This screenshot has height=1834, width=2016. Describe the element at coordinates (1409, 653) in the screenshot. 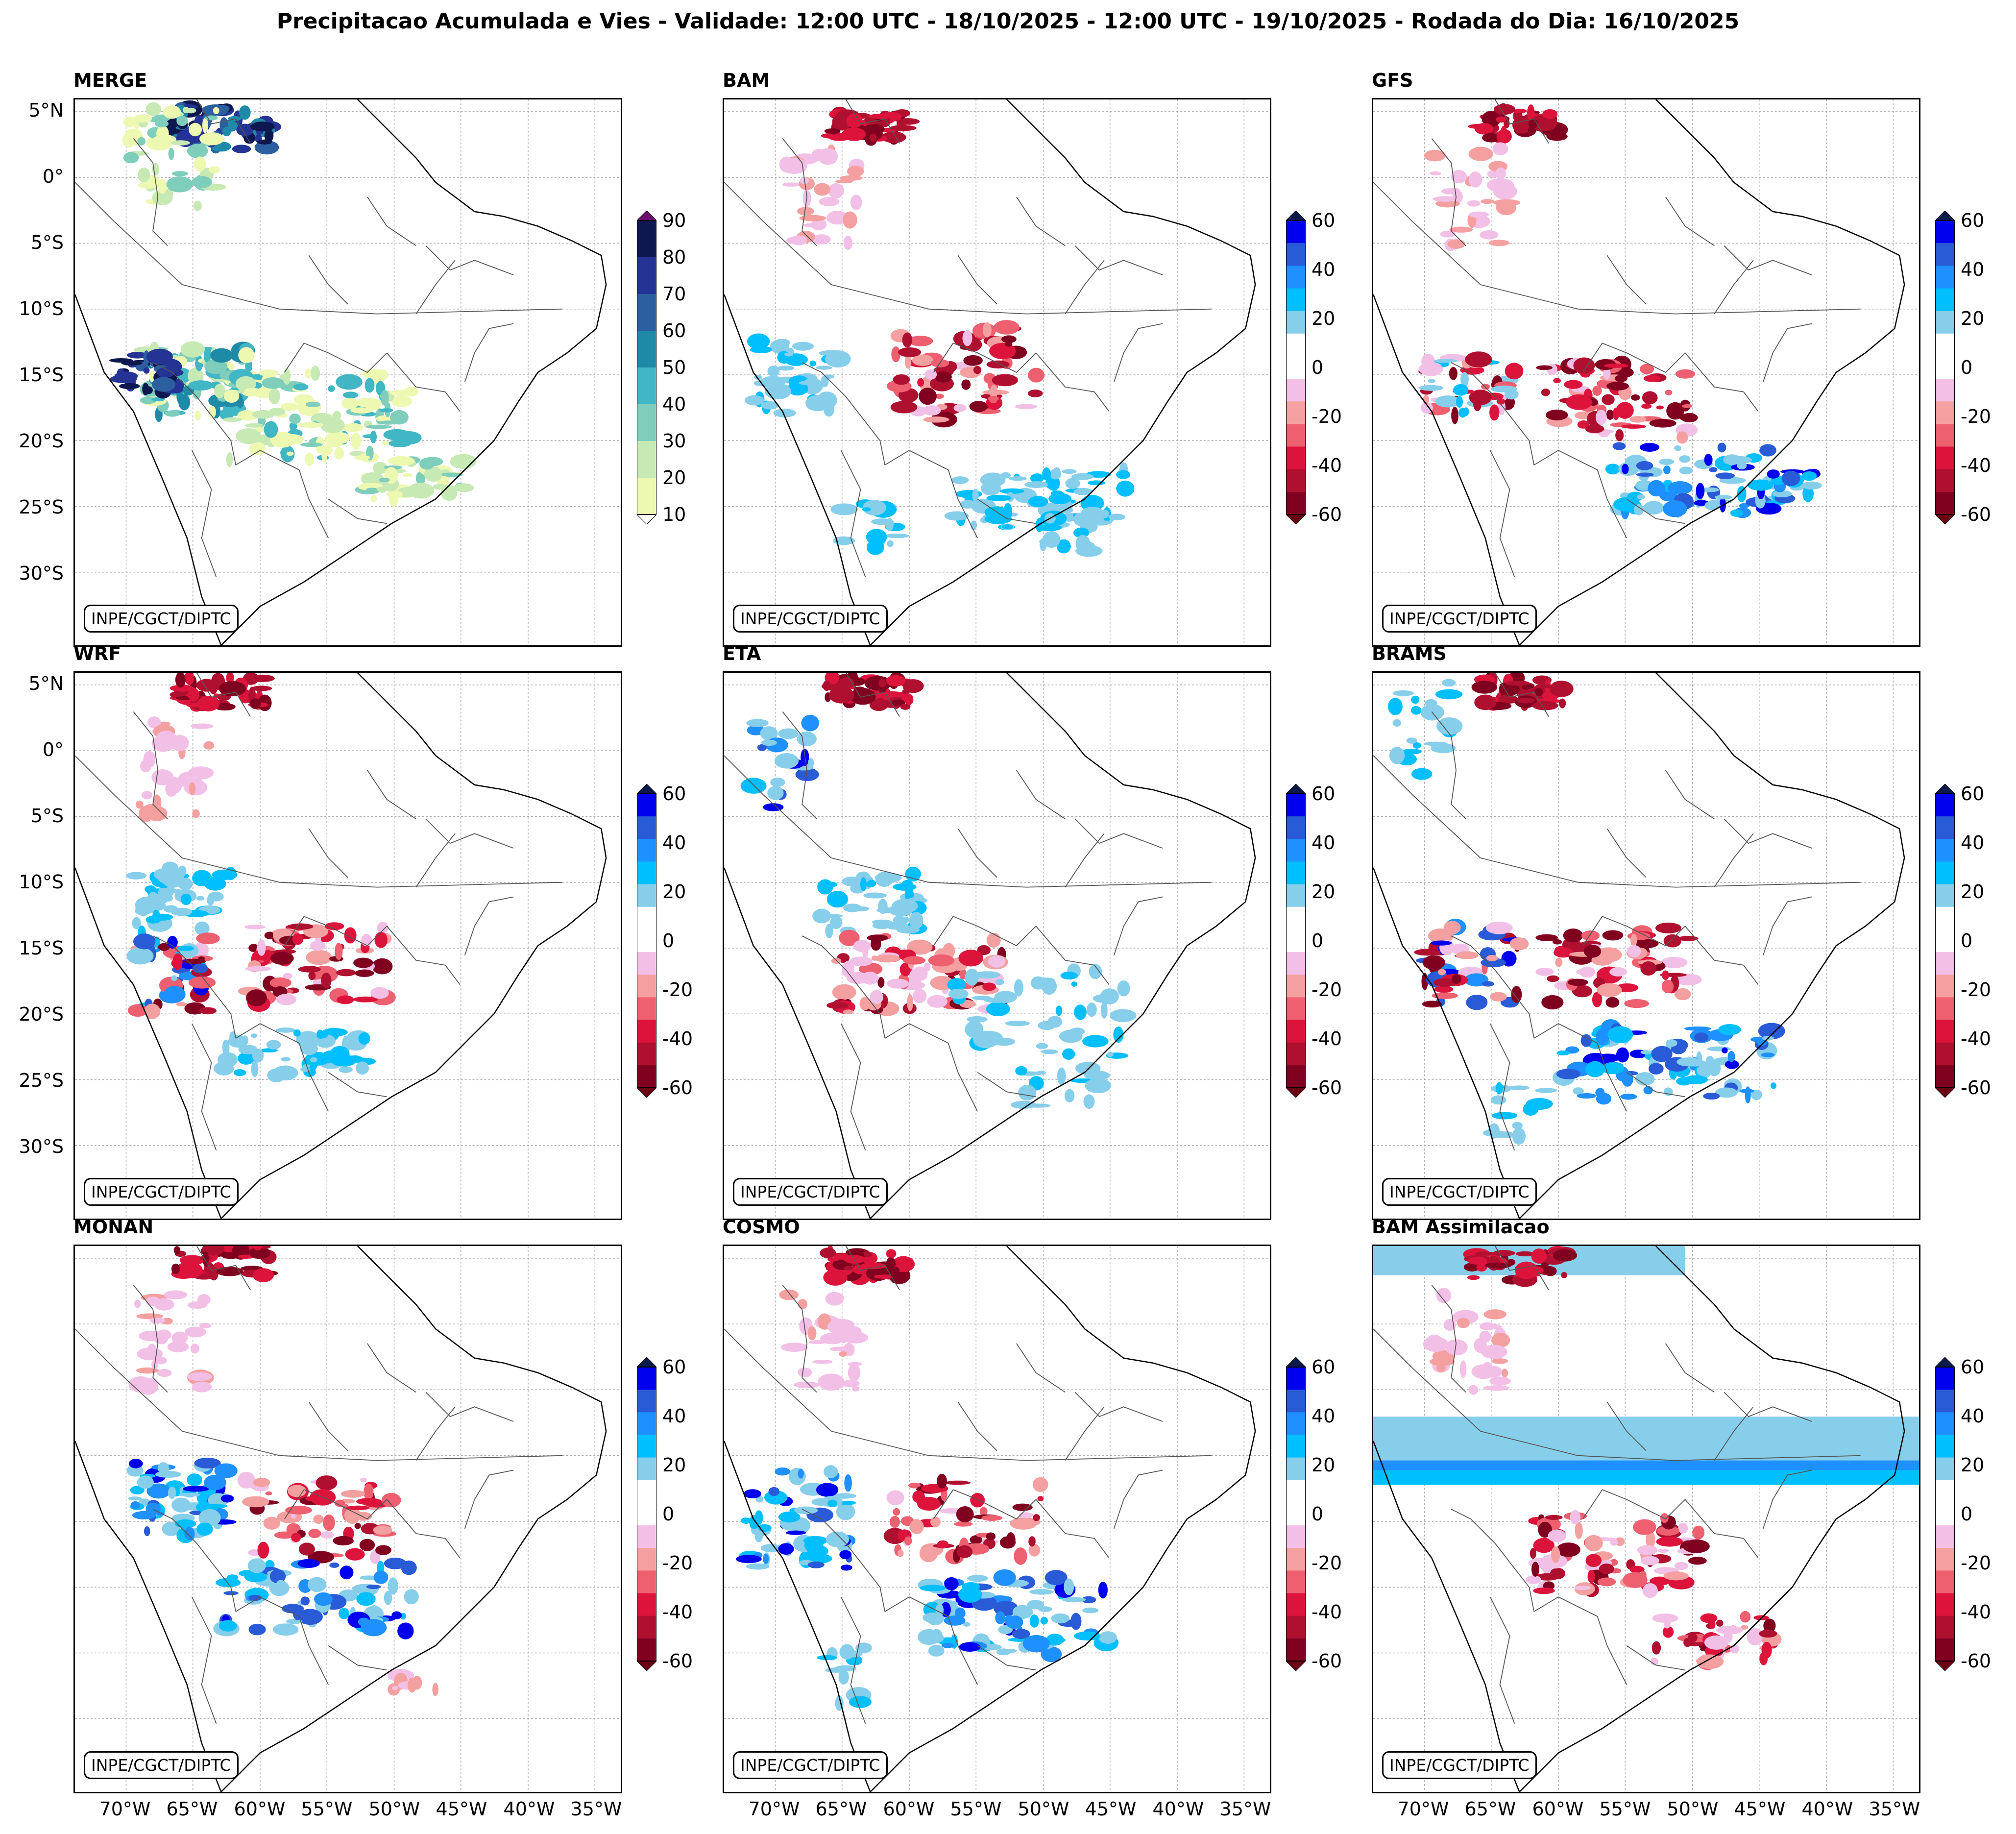

I see `panel-title: BRAMS` at that location.